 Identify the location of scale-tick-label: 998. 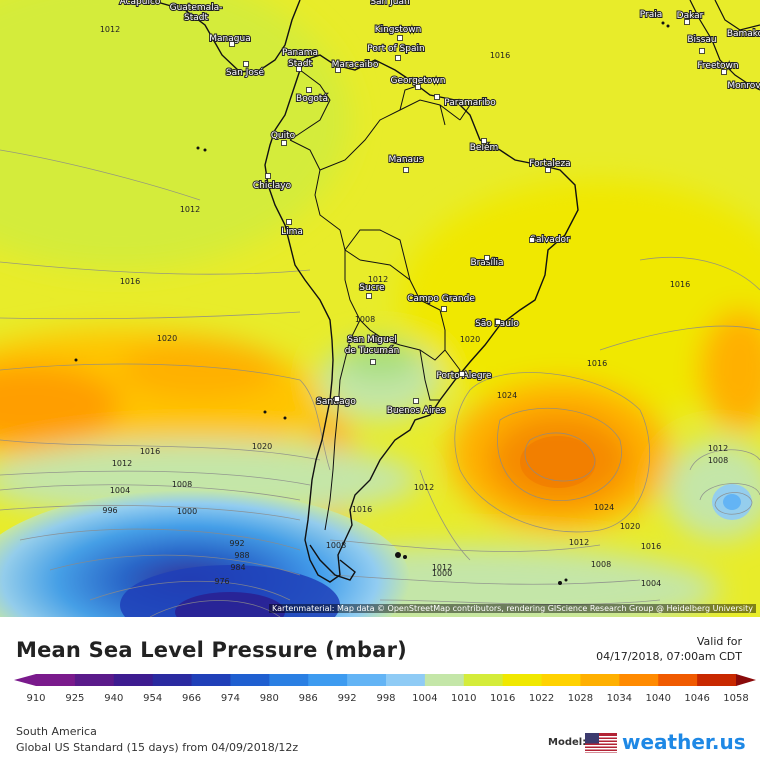
(385, 698).